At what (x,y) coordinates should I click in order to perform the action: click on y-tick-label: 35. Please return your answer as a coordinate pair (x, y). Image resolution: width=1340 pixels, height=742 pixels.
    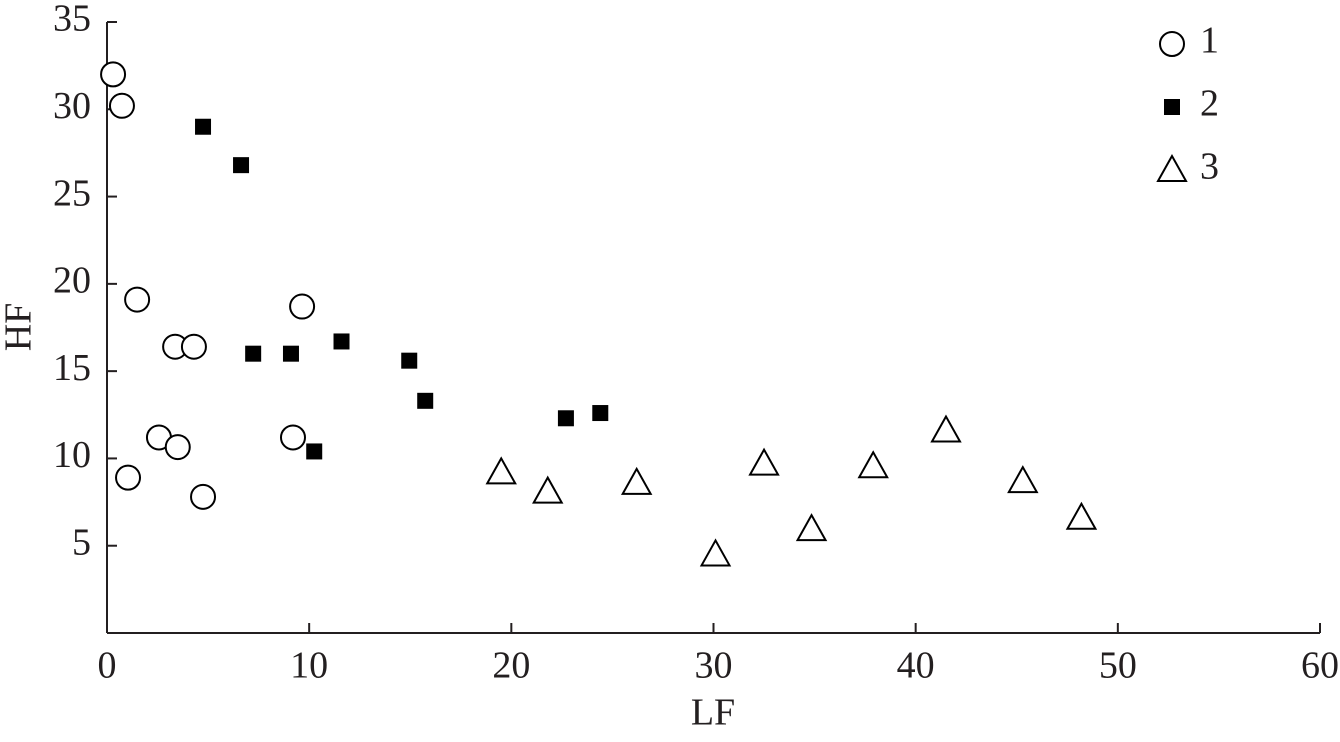
    Looking at the image, I should click on (72, 20).